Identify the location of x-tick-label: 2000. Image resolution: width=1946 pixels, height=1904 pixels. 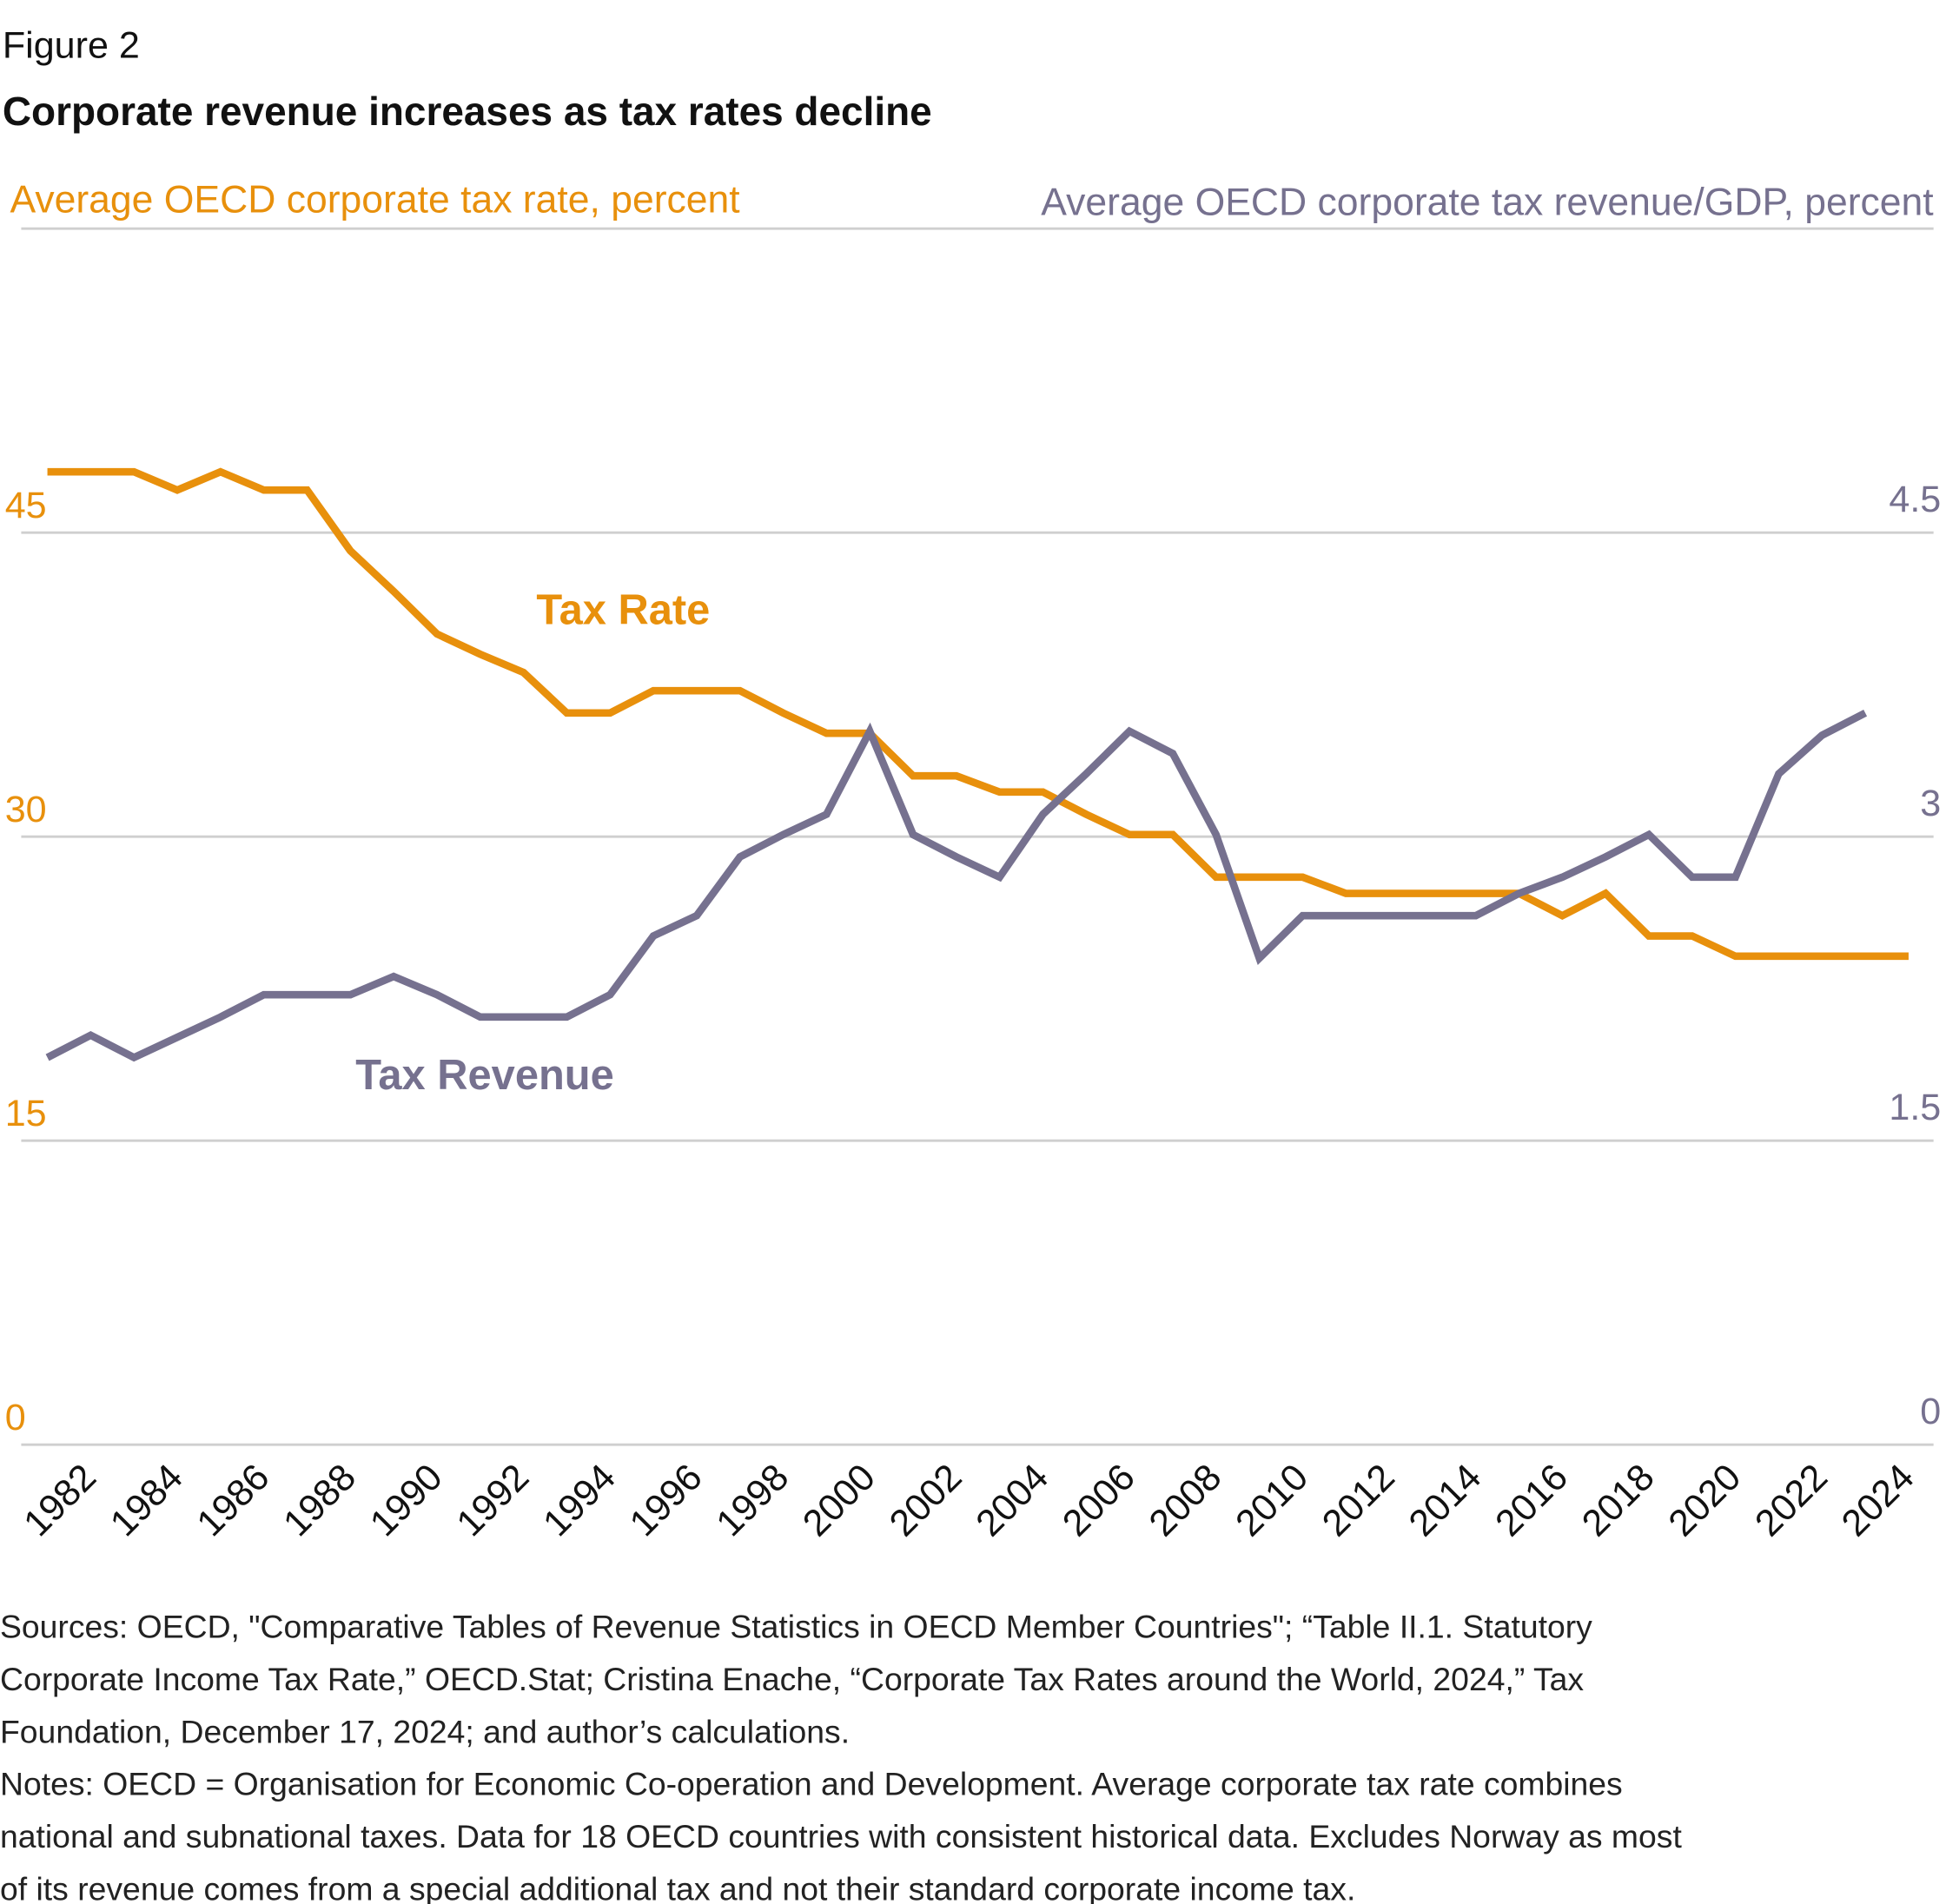
(839, 1501).